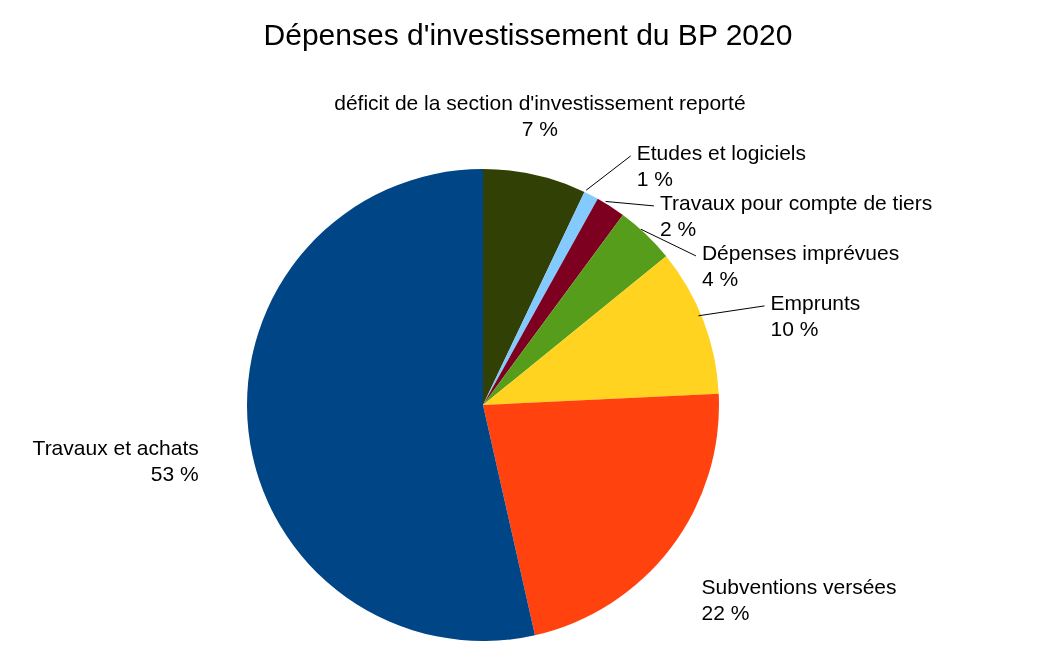  I want to click on data-label: 1 %, so click(654, 178).